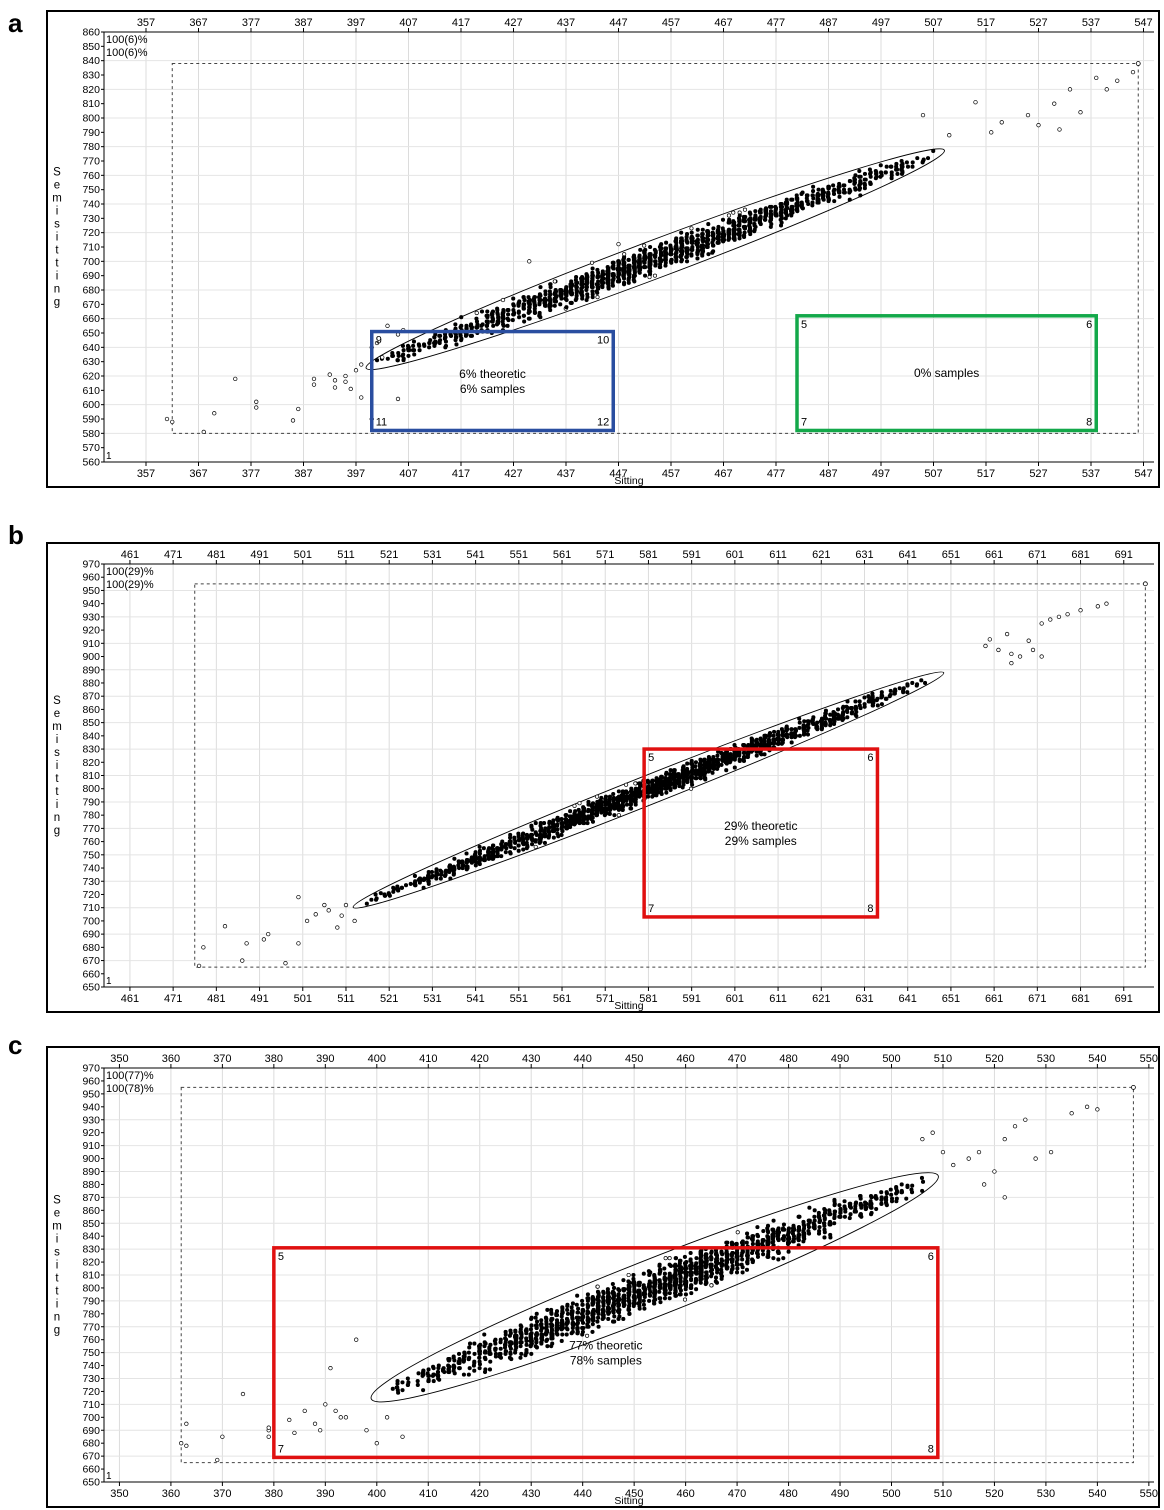  Describe the element at coordinates (566, 23) in the screenshot. I see `x-tick-label-top: 437` at that location.